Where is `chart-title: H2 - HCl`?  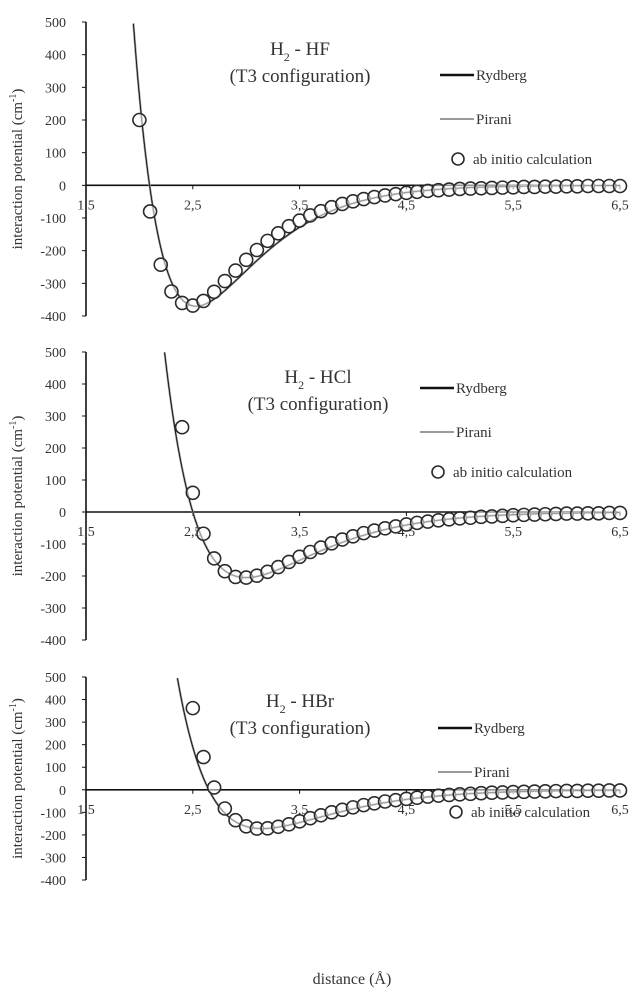 chart-title: H2 - HCl is located at coordinates (317, 379).